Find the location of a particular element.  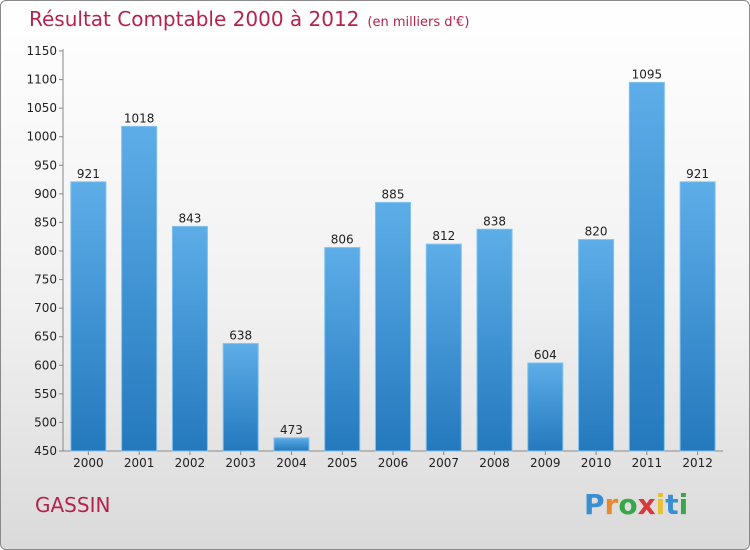

x-tick-label: 2006 is located at coordinates (393, 463).